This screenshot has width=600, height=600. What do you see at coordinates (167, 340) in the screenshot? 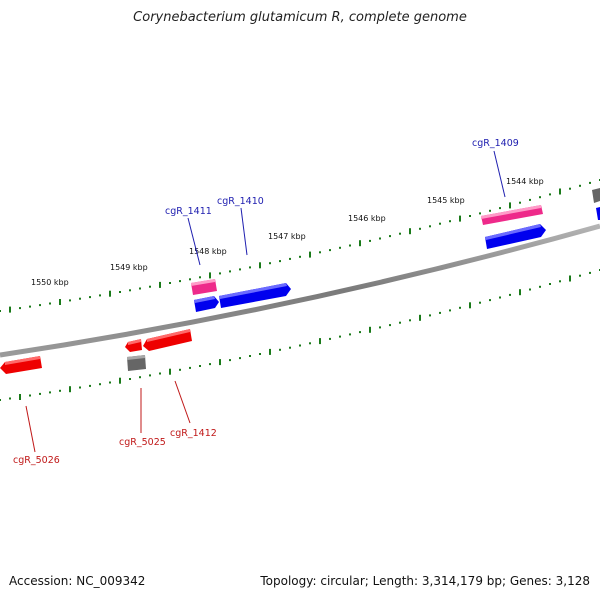
I see `gene-cgR_1412-arrow` at bounding box center [167, 340].